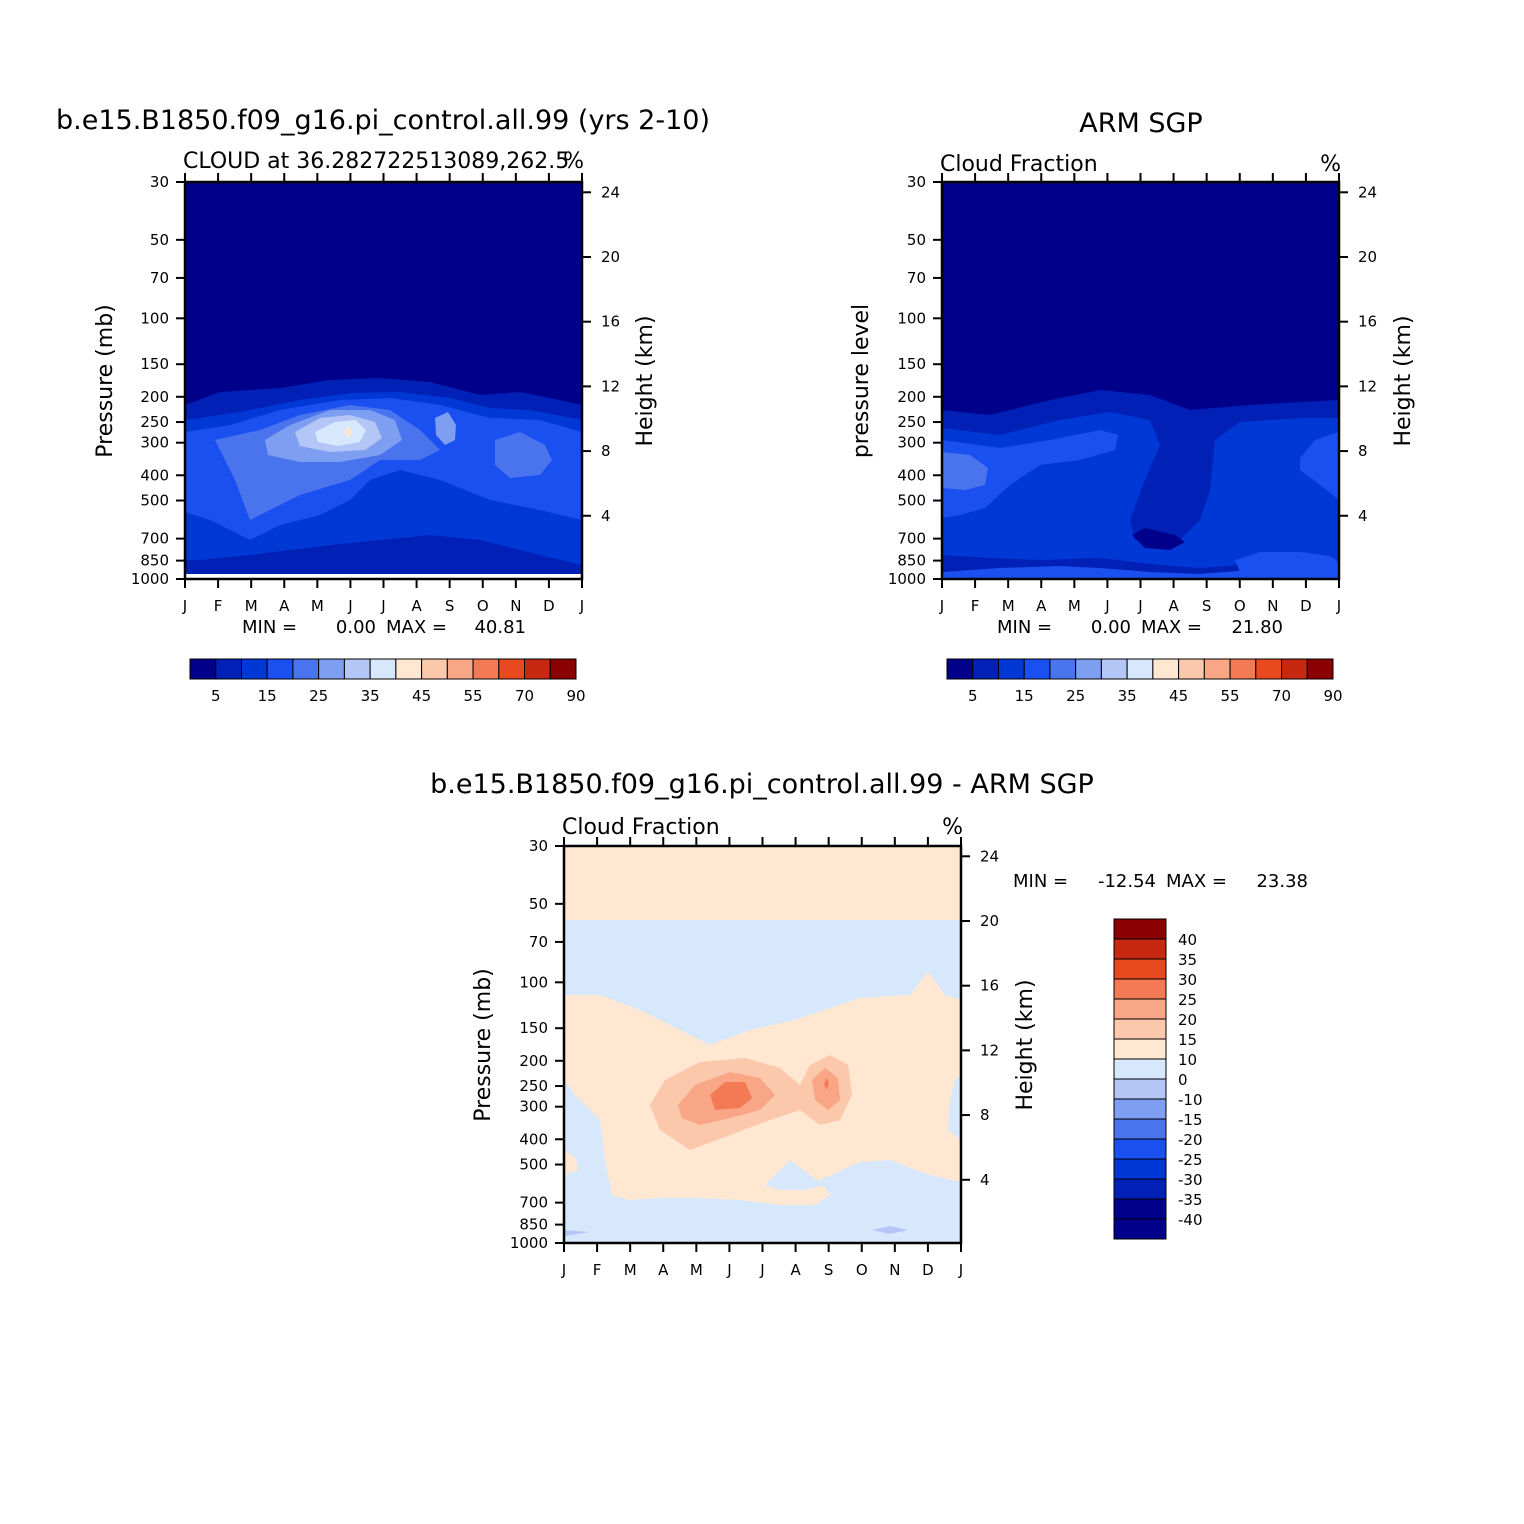  What do you see at coordinates (1281, 696) in the screenshot?
I see `colorbar-label: 70` at bounding box center [1281, 696].